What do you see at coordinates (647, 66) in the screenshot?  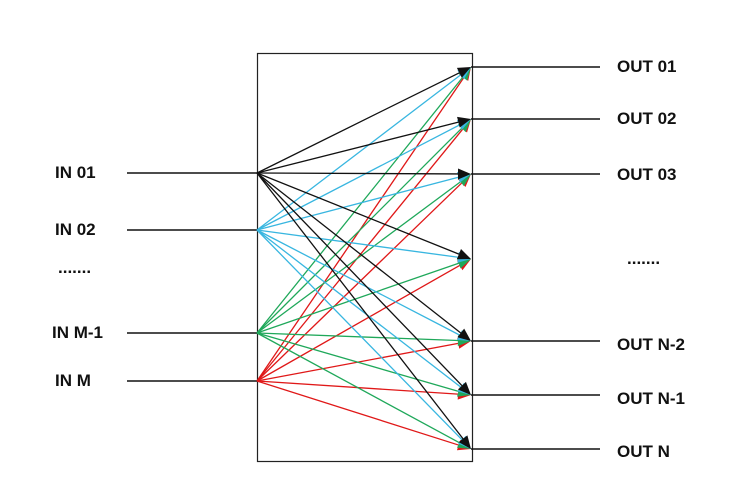 I see `output-label-1: OUT 01` at bounding box center [647, 66].